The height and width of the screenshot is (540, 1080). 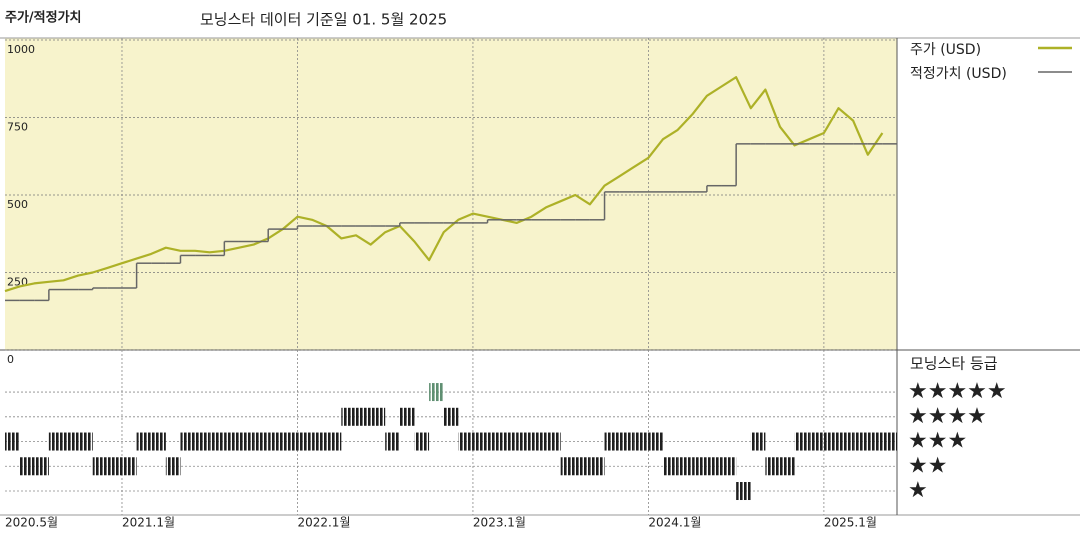 I want to click on legend-label: 적정가치 (USD), so click(x=958, y=74).